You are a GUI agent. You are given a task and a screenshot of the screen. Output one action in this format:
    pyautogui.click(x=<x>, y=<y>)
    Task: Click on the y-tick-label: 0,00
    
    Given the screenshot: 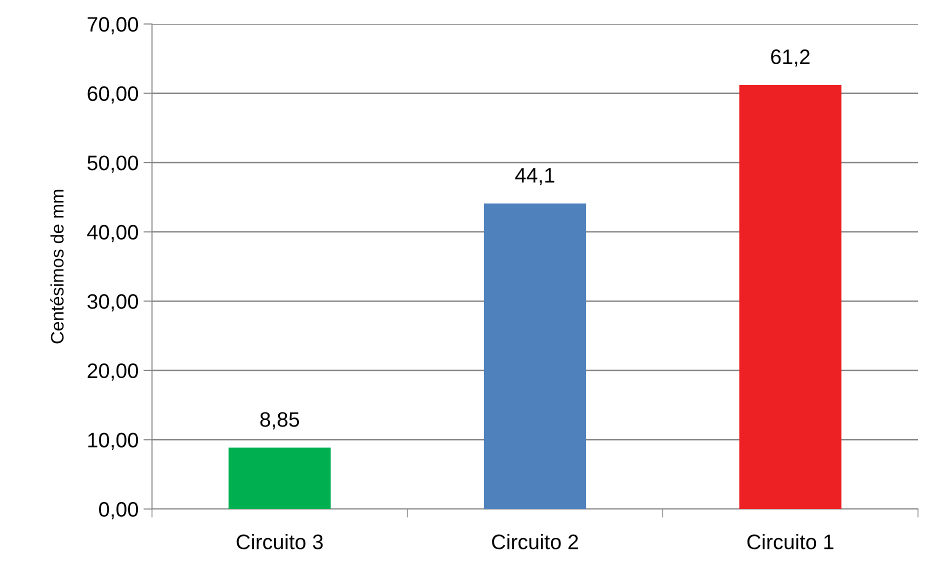 What is the action you would take?
    pyautogui.click(x=118, y=511)
    